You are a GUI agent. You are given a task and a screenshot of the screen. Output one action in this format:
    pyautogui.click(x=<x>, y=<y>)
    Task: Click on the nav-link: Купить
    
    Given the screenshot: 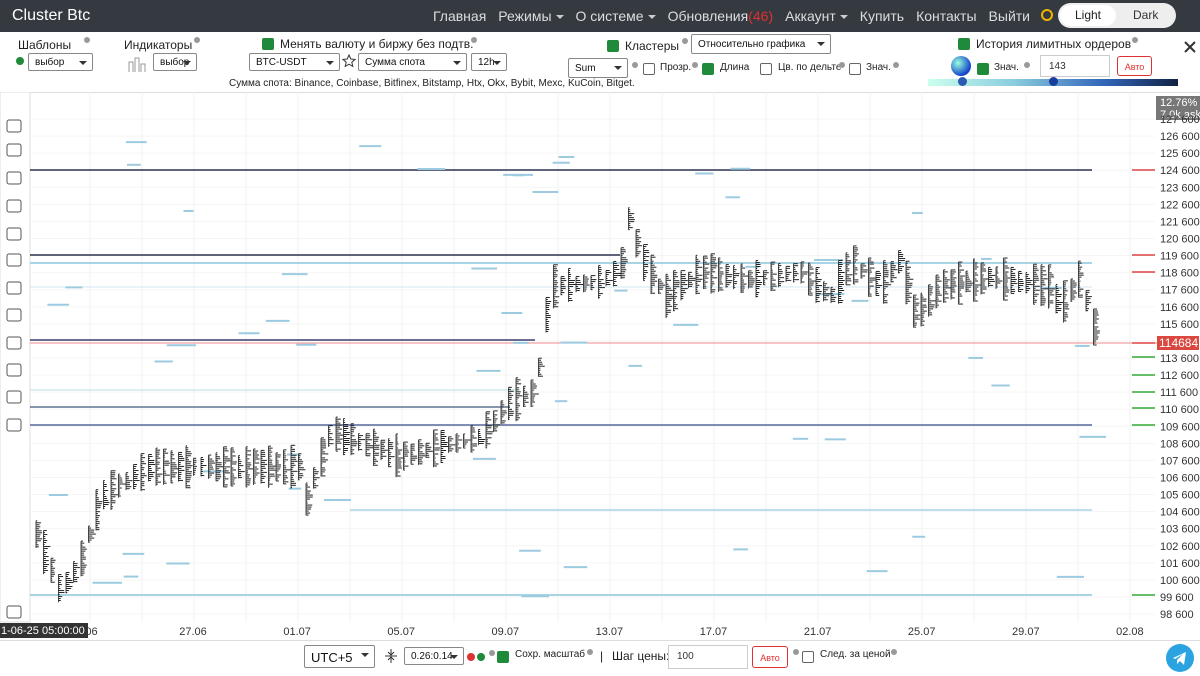 What is the action you would take?
    pyautogui.click(x=882, y=16)
    